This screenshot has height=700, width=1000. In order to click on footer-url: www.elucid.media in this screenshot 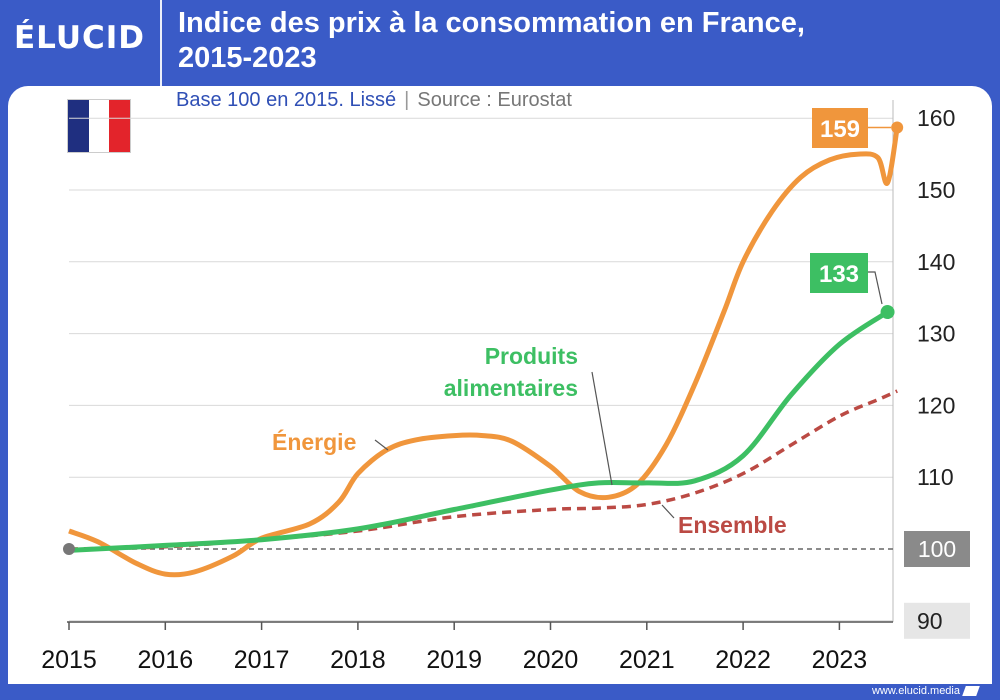, I will do `click(915, 691)`.